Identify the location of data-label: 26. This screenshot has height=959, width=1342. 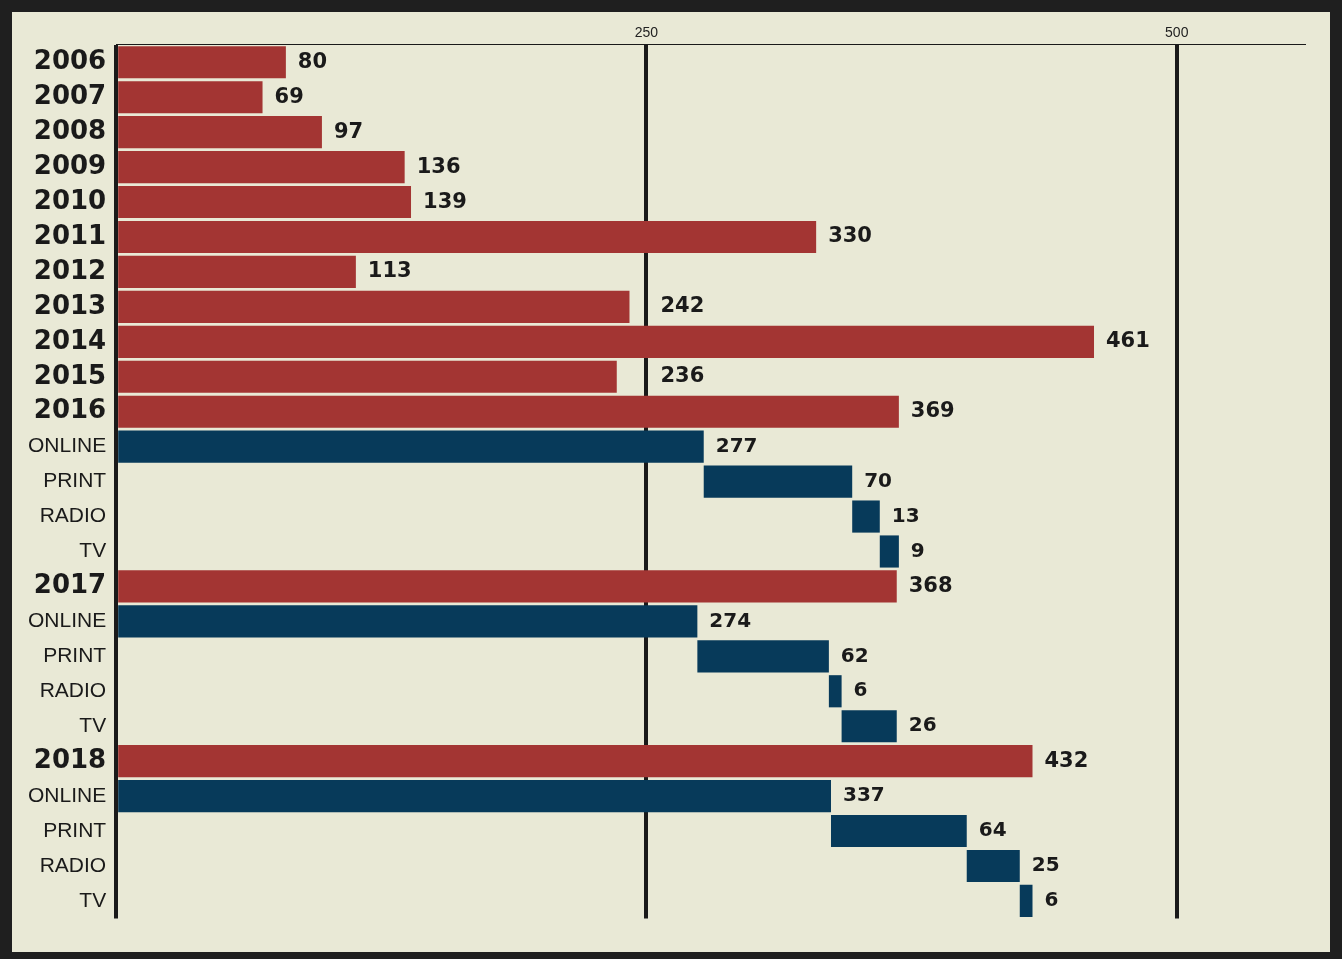
(922, 724).